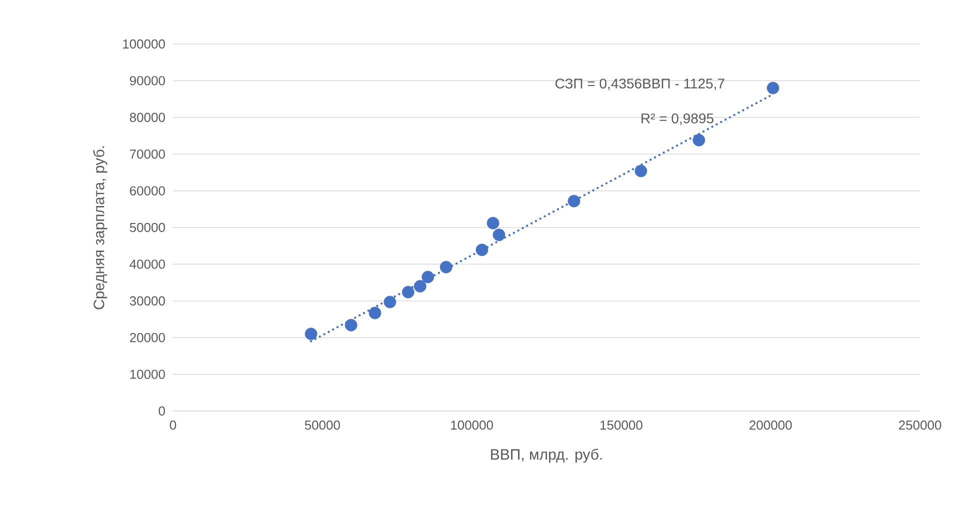 The height and width of the screenshot is (525, 956). What do you see at coordinates (678, 119) in the screenshot?
I see `annotation: R² = 0,9895` at bounding box center [678, 119].